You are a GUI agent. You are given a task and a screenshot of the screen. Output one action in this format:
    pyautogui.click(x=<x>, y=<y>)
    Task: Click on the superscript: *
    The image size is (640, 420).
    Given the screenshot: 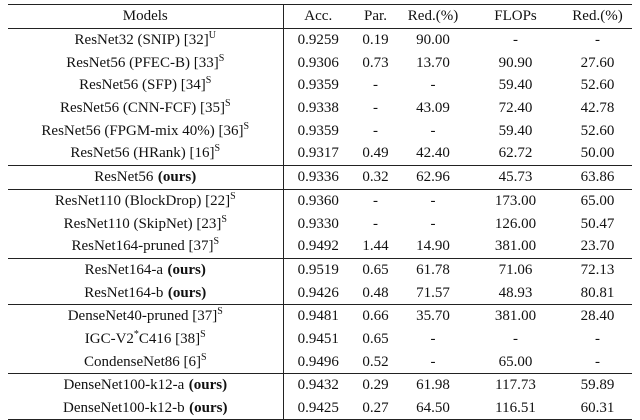 What is the action you would take?
    pyautogui.click(x=136, y=334)
    